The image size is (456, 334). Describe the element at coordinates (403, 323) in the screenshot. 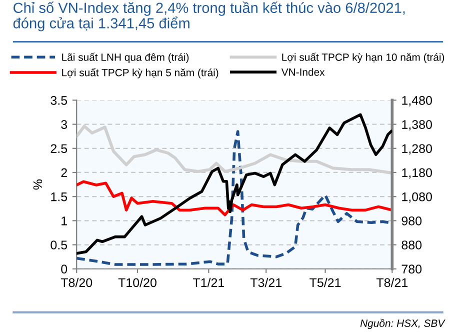

I see `text: Nguồn: HSX, SBV` at that location.